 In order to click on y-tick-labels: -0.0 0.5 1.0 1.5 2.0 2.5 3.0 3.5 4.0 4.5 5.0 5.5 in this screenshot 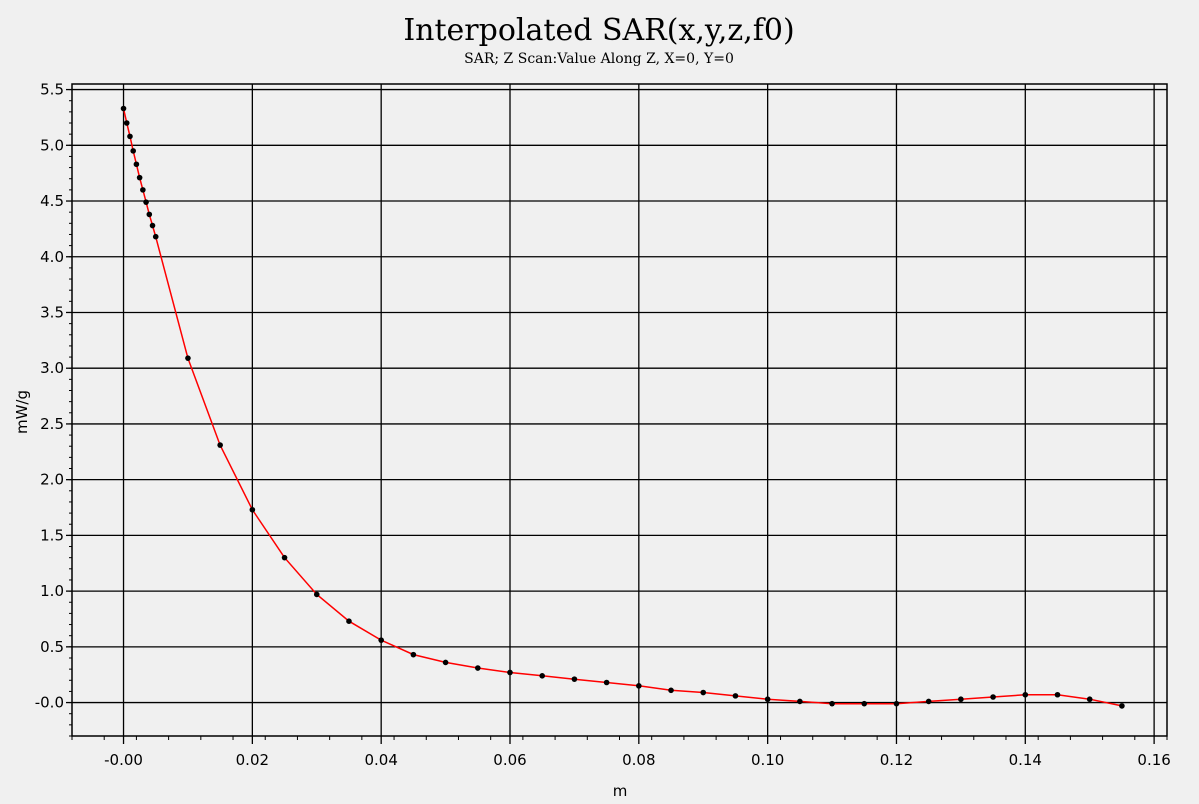, I will do `click(49, 396)`.